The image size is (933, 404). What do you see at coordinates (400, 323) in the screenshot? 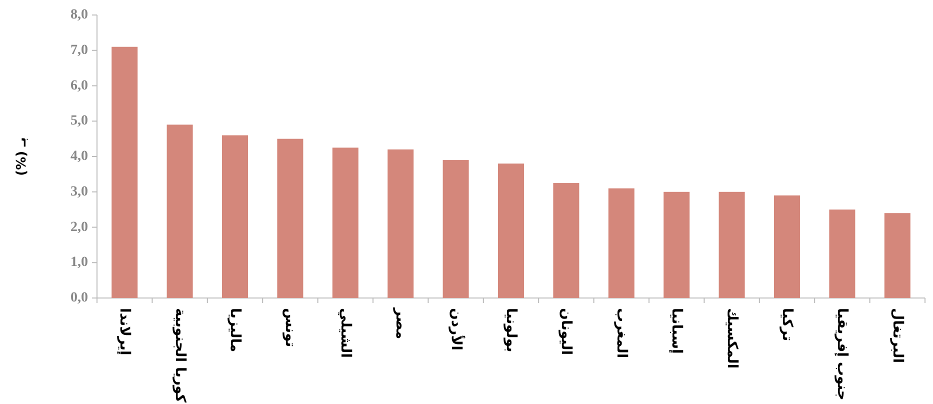
I see `x-tick-label: مصر` at bounding box center [400, 323].